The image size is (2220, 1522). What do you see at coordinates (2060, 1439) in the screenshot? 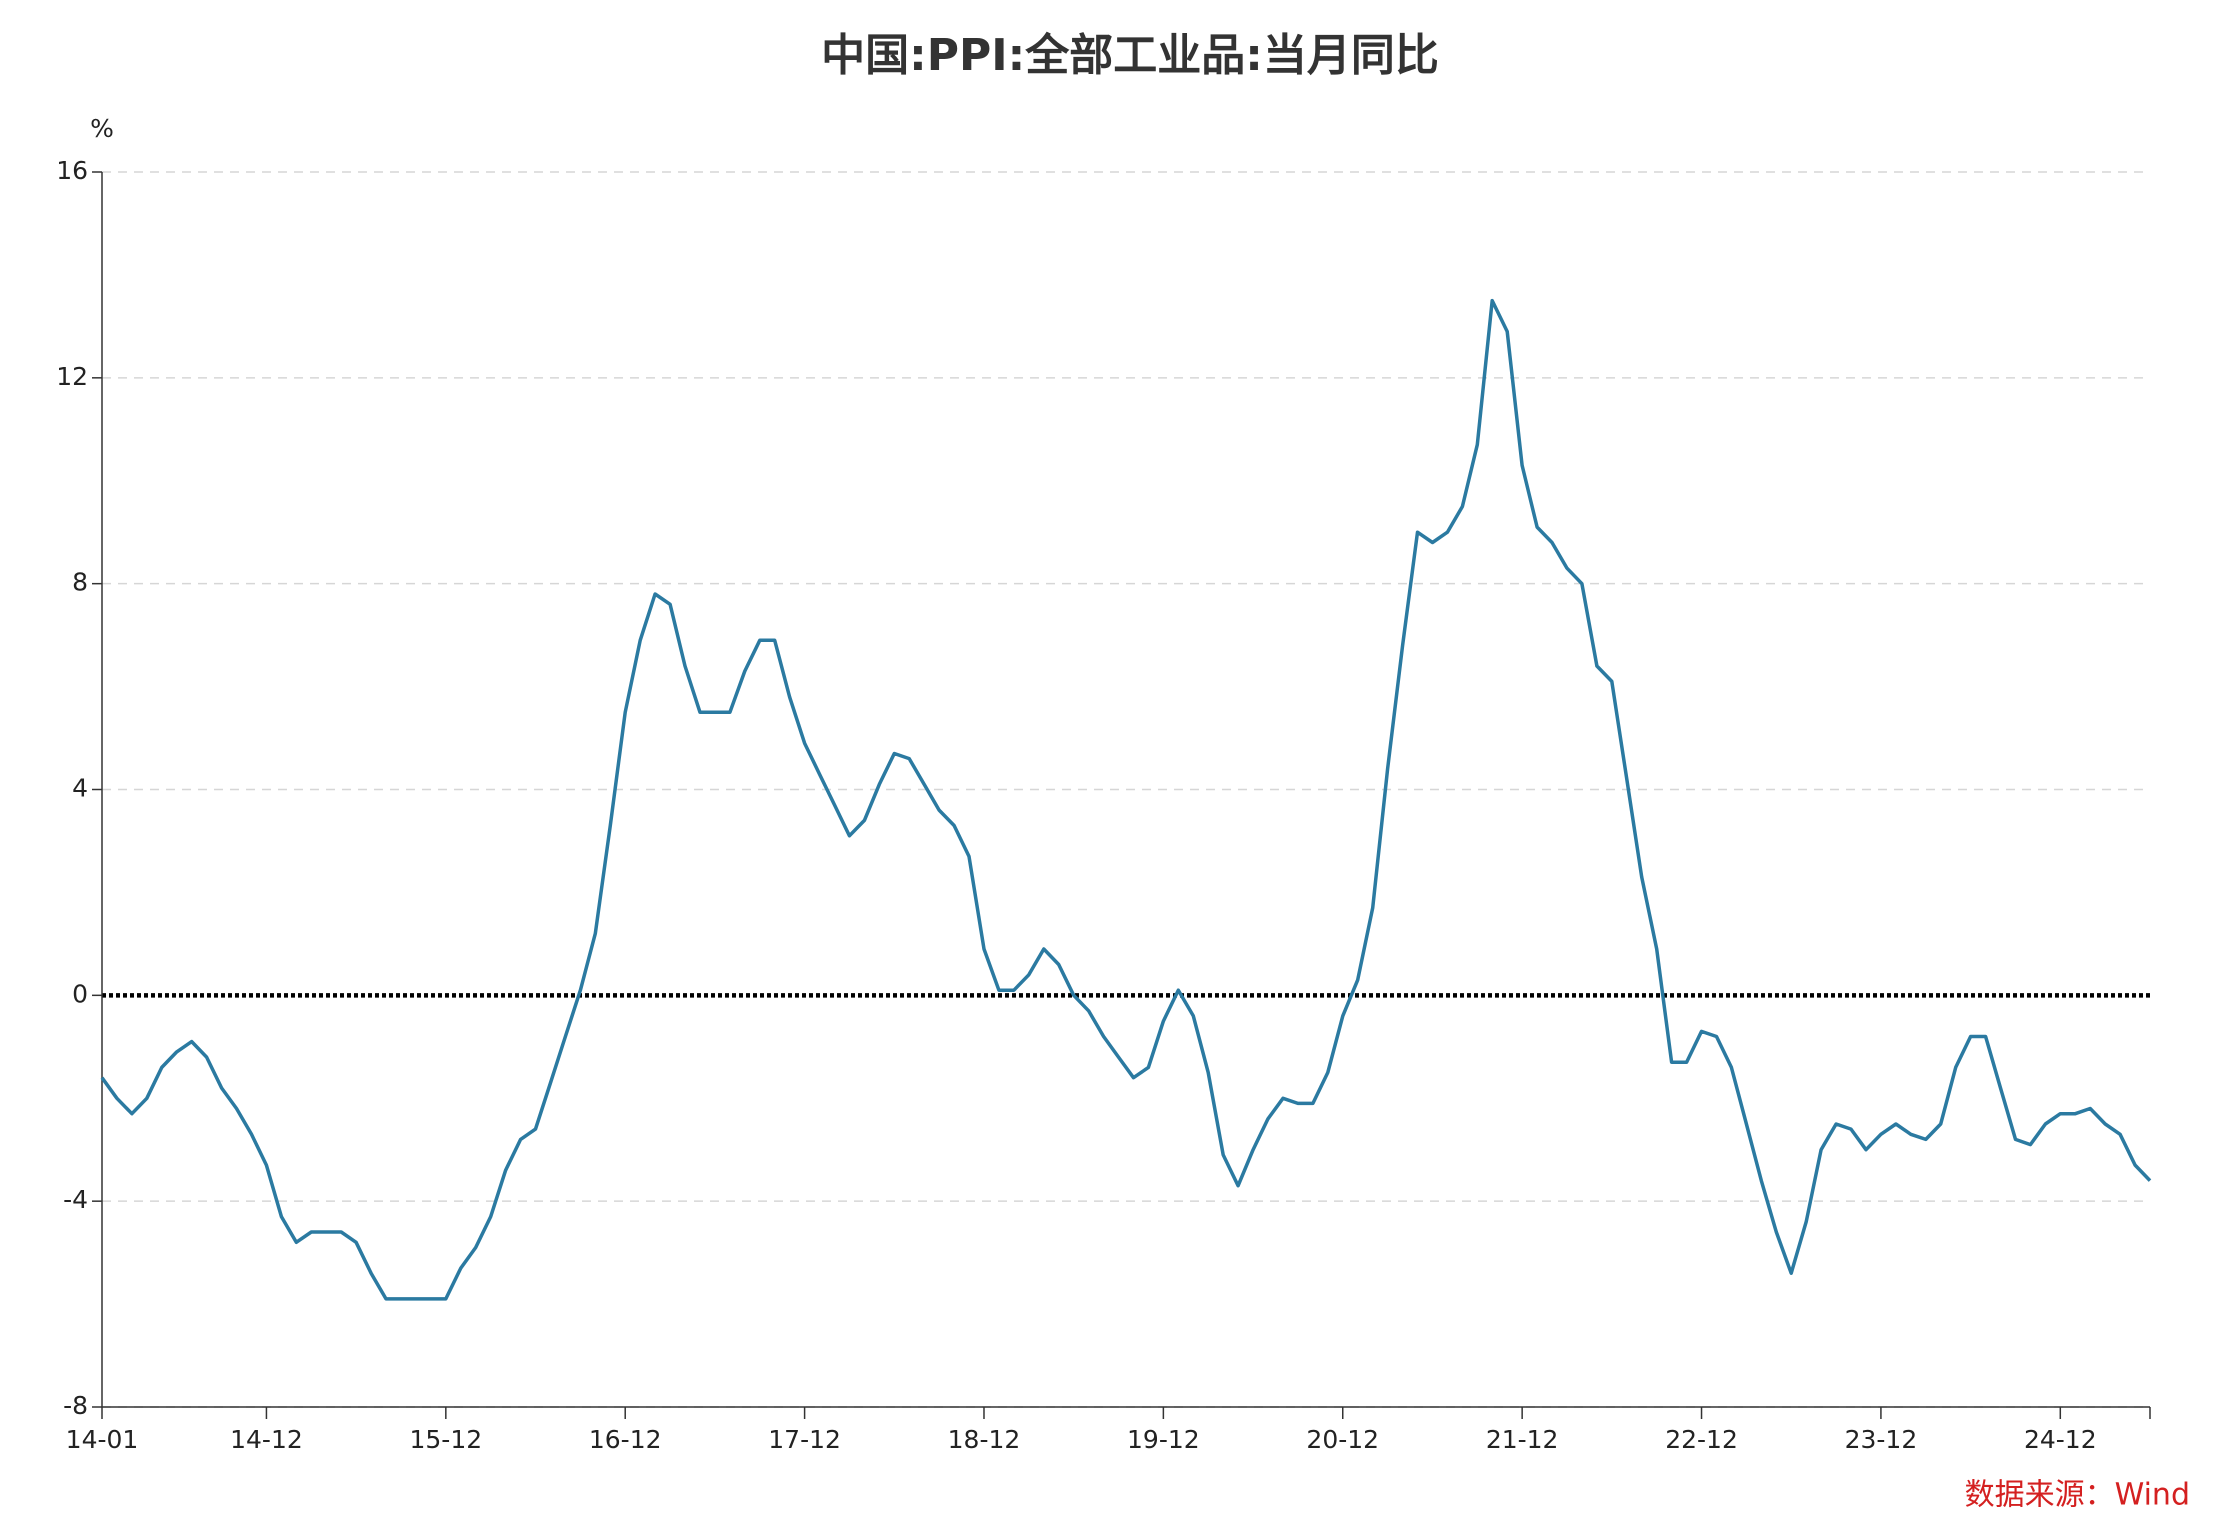
I see `x-tick-label: 24-12` at bounding box center [2060, 1439].